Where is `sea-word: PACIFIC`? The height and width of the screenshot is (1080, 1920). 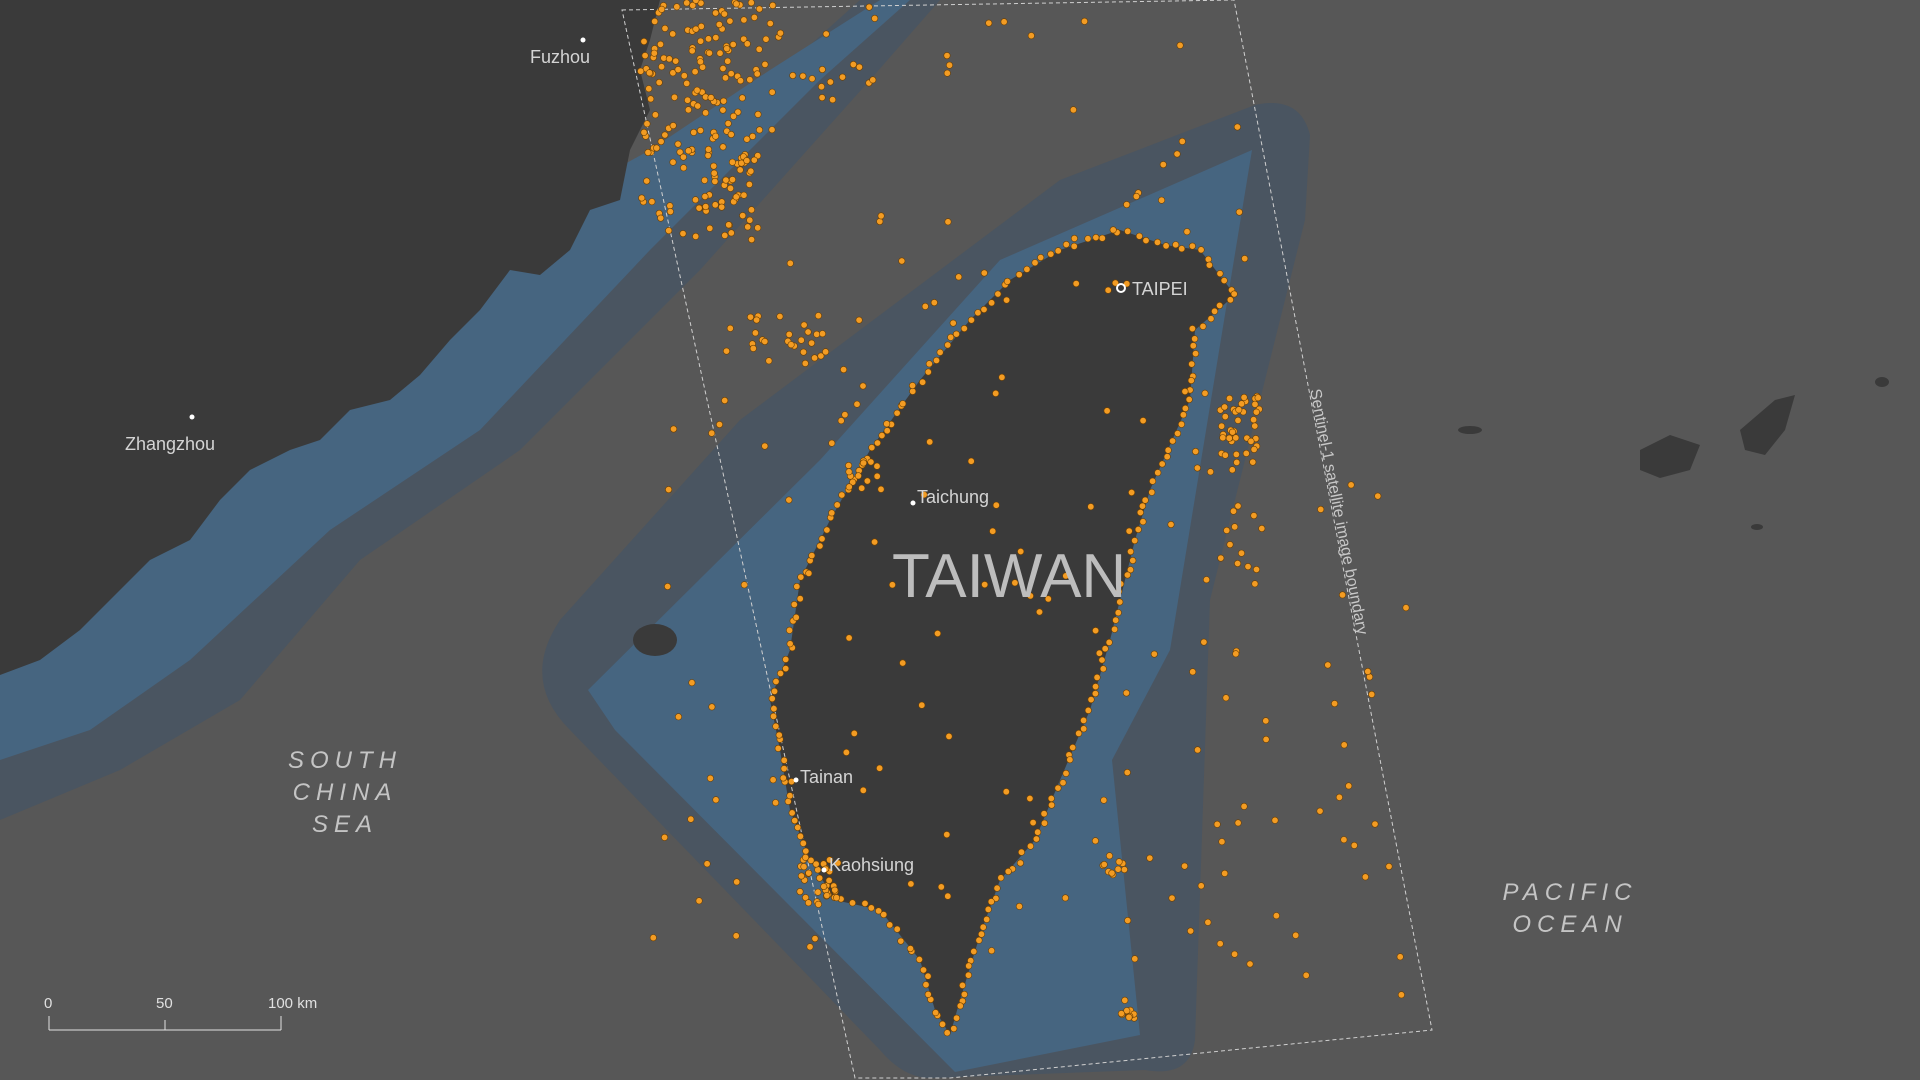 sea-word: PACIFIC is located at coordinates (1570, 892).